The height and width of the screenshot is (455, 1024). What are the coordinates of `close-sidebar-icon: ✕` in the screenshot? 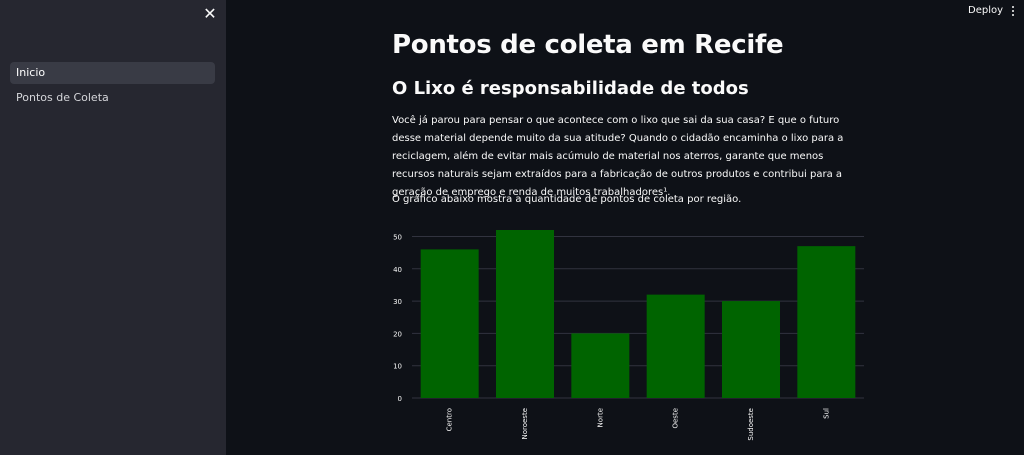 It's located at (210, 13).